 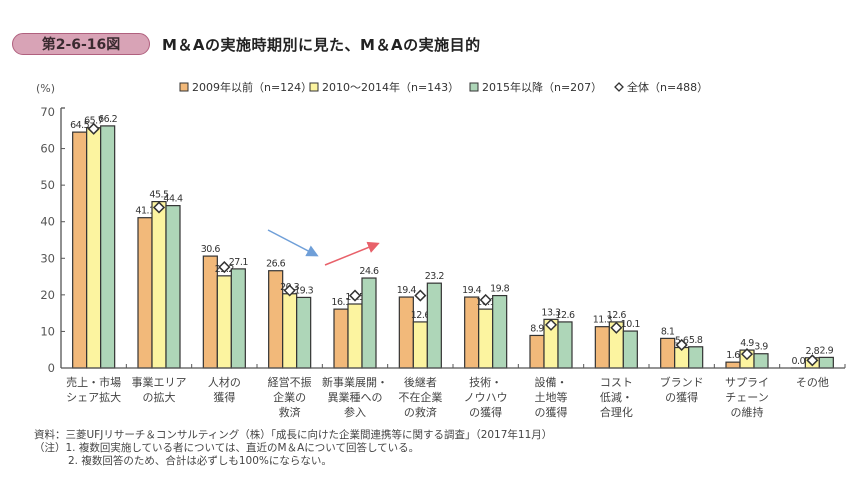 I want to click on bar-value-label: 1.6, so click(x=733, y=355).